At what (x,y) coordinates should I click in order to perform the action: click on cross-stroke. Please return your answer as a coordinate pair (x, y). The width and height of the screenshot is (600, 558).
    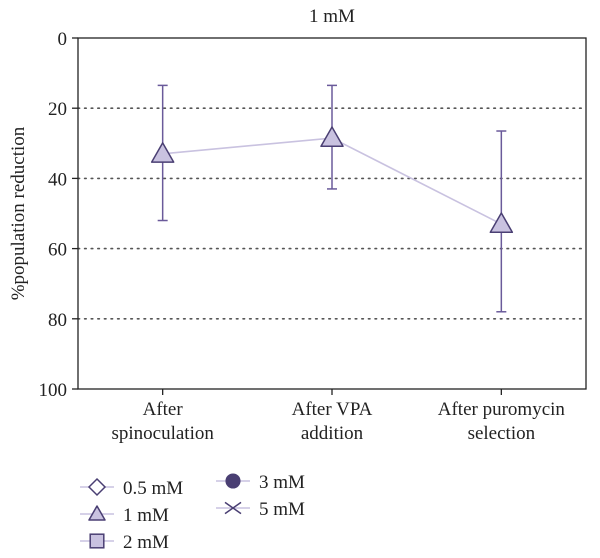
    Looking at the image, I should click on (233, 508).